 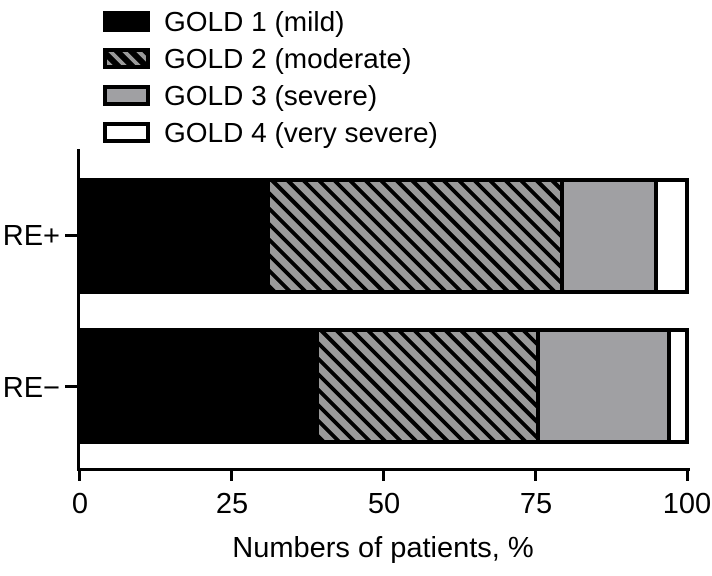 I want to click on gold4-swatch-icon, so click(x=126, y=132).